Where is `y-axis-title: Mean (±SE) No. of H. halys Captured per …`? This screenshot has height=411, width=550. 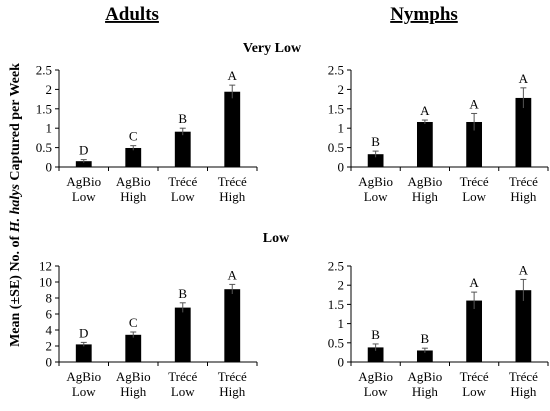
y-axis-title: Mean (±SE) No. of H. halys Captured per … is located at coordinates (15, 205).